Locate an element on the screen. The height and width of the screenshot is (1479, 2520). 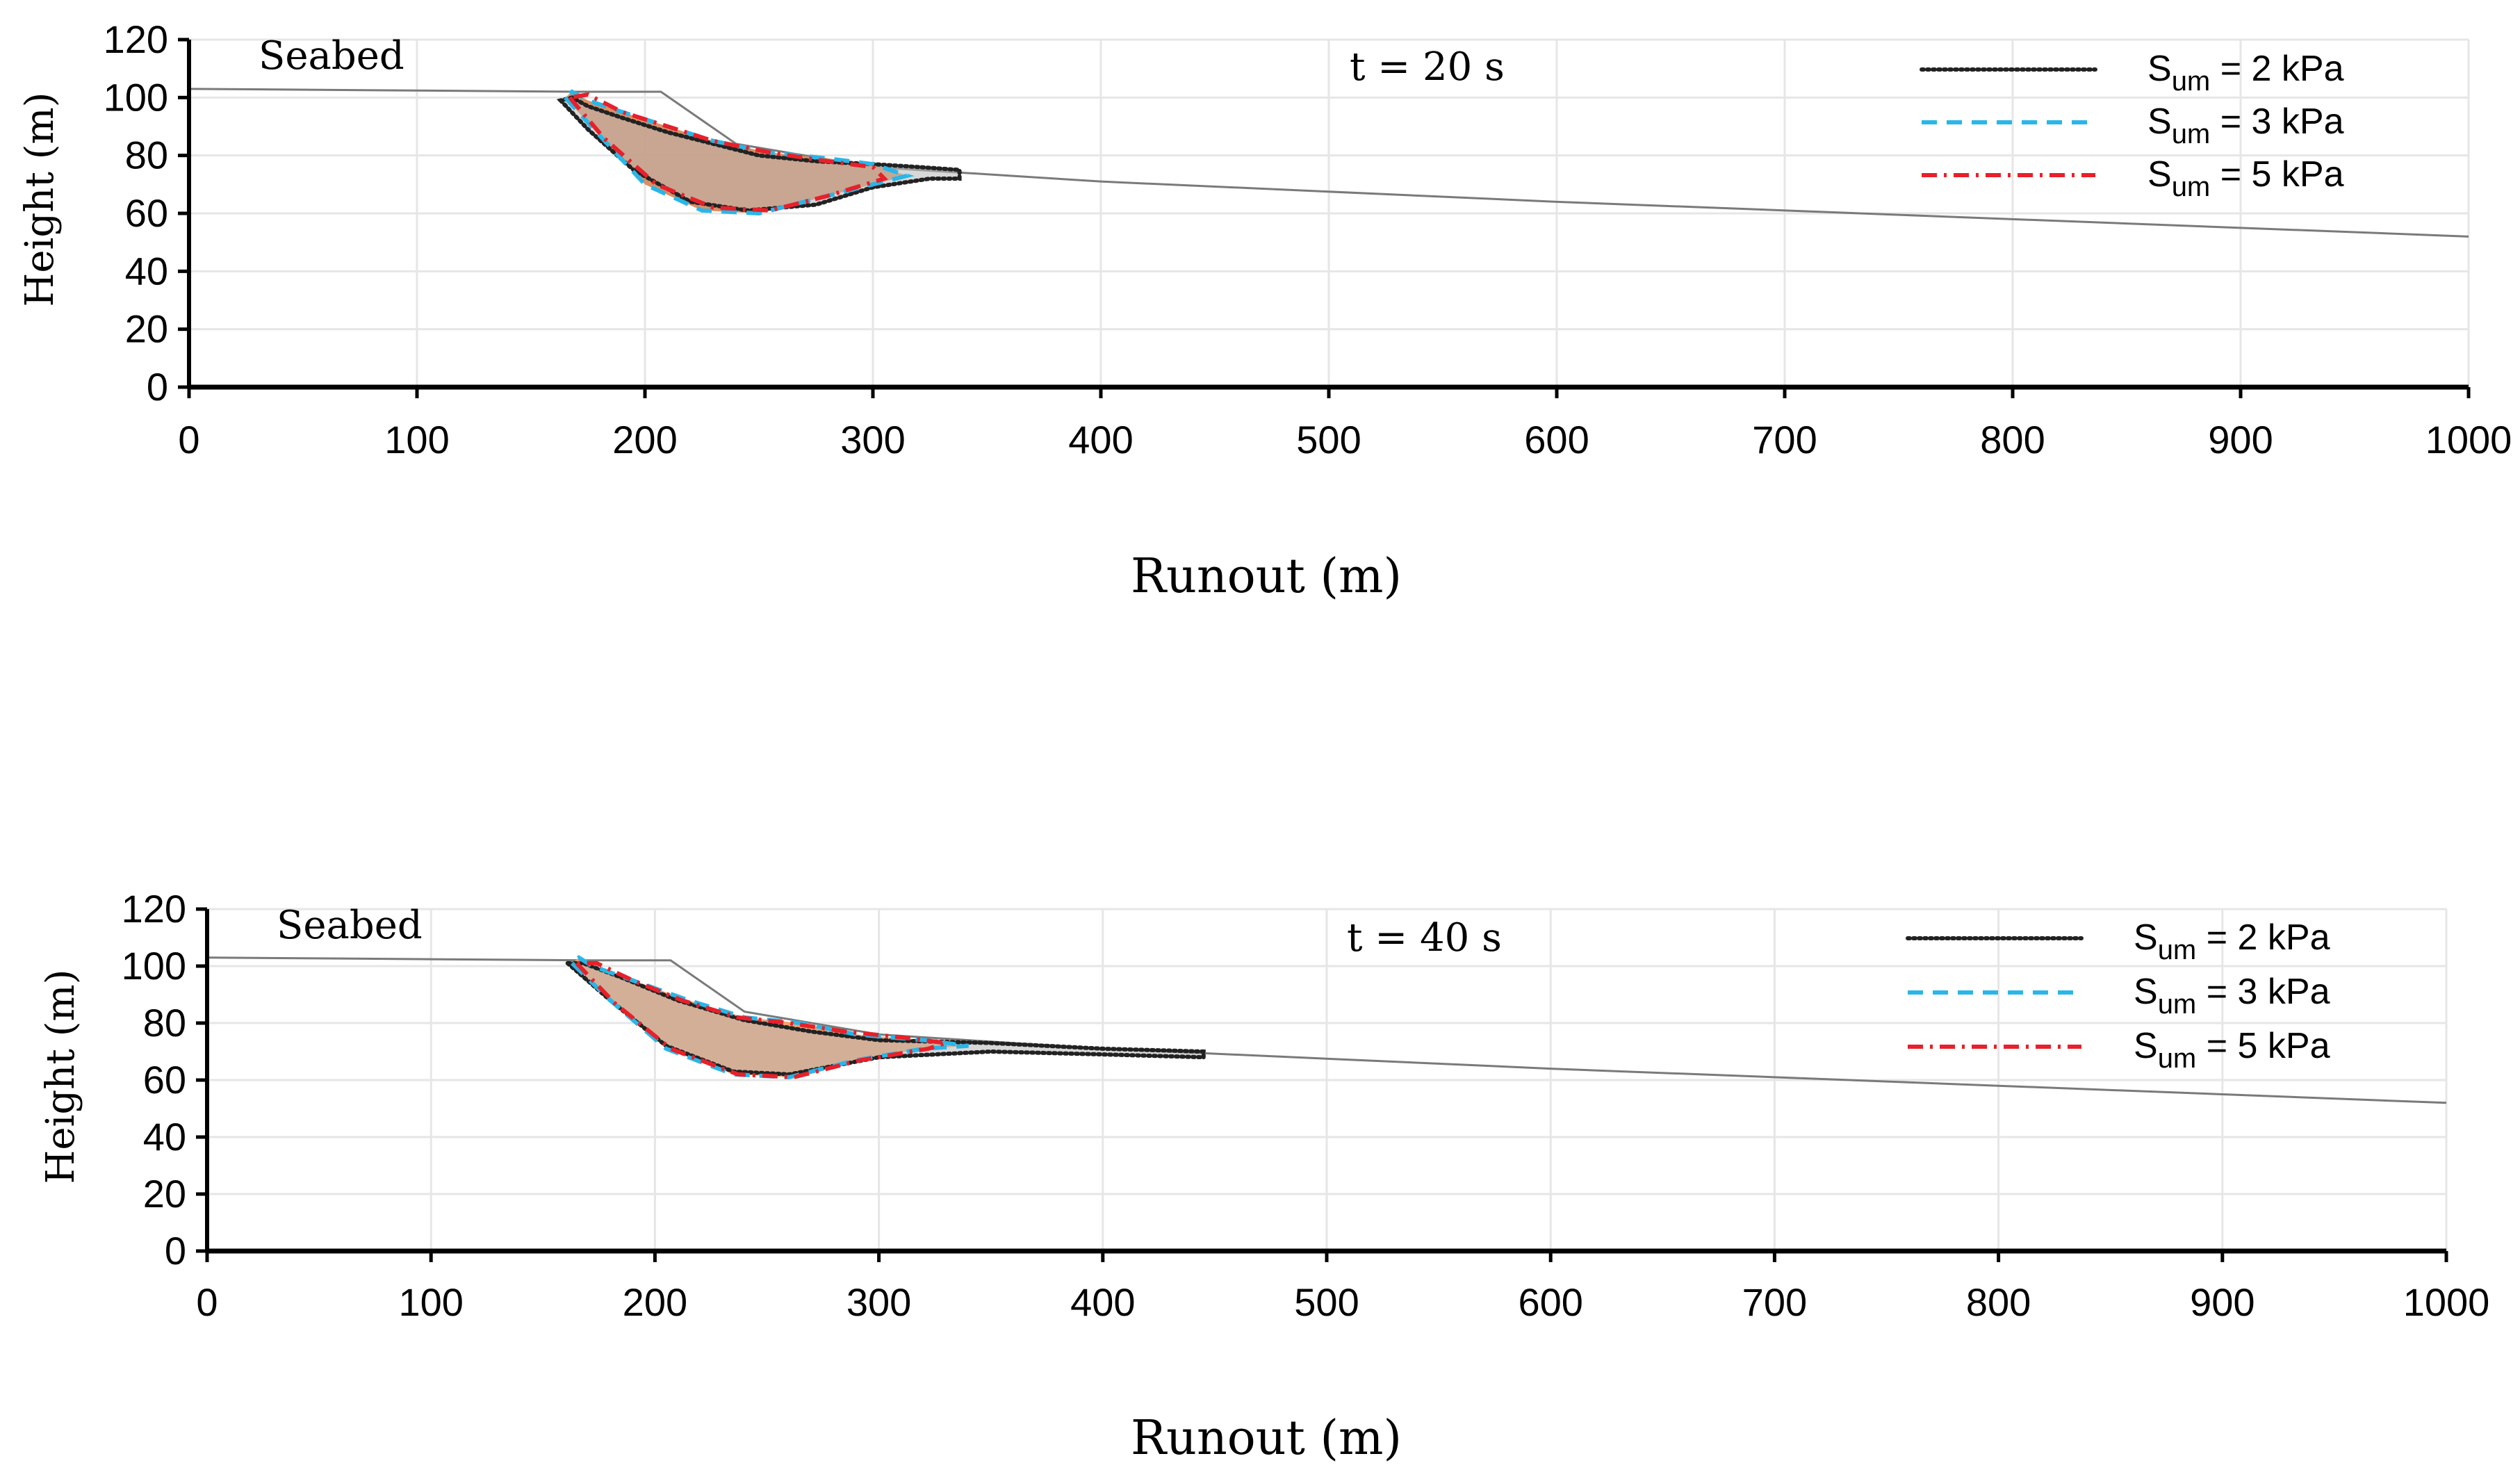
slide-mass-fill-bottom is located at coordinates (886, 1017).